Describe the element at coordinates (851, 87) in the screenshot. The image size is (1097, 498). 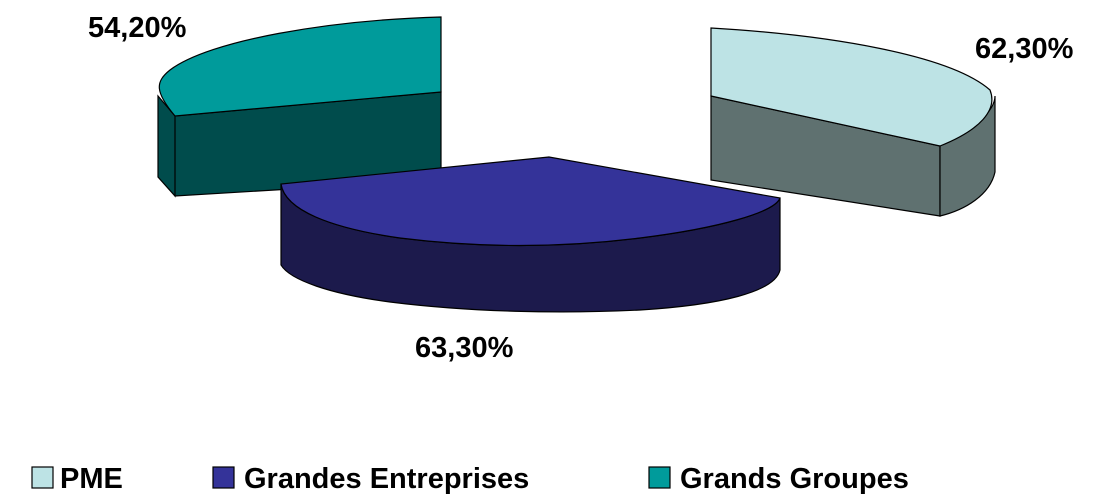
I see `slice-pme-top` at that location.